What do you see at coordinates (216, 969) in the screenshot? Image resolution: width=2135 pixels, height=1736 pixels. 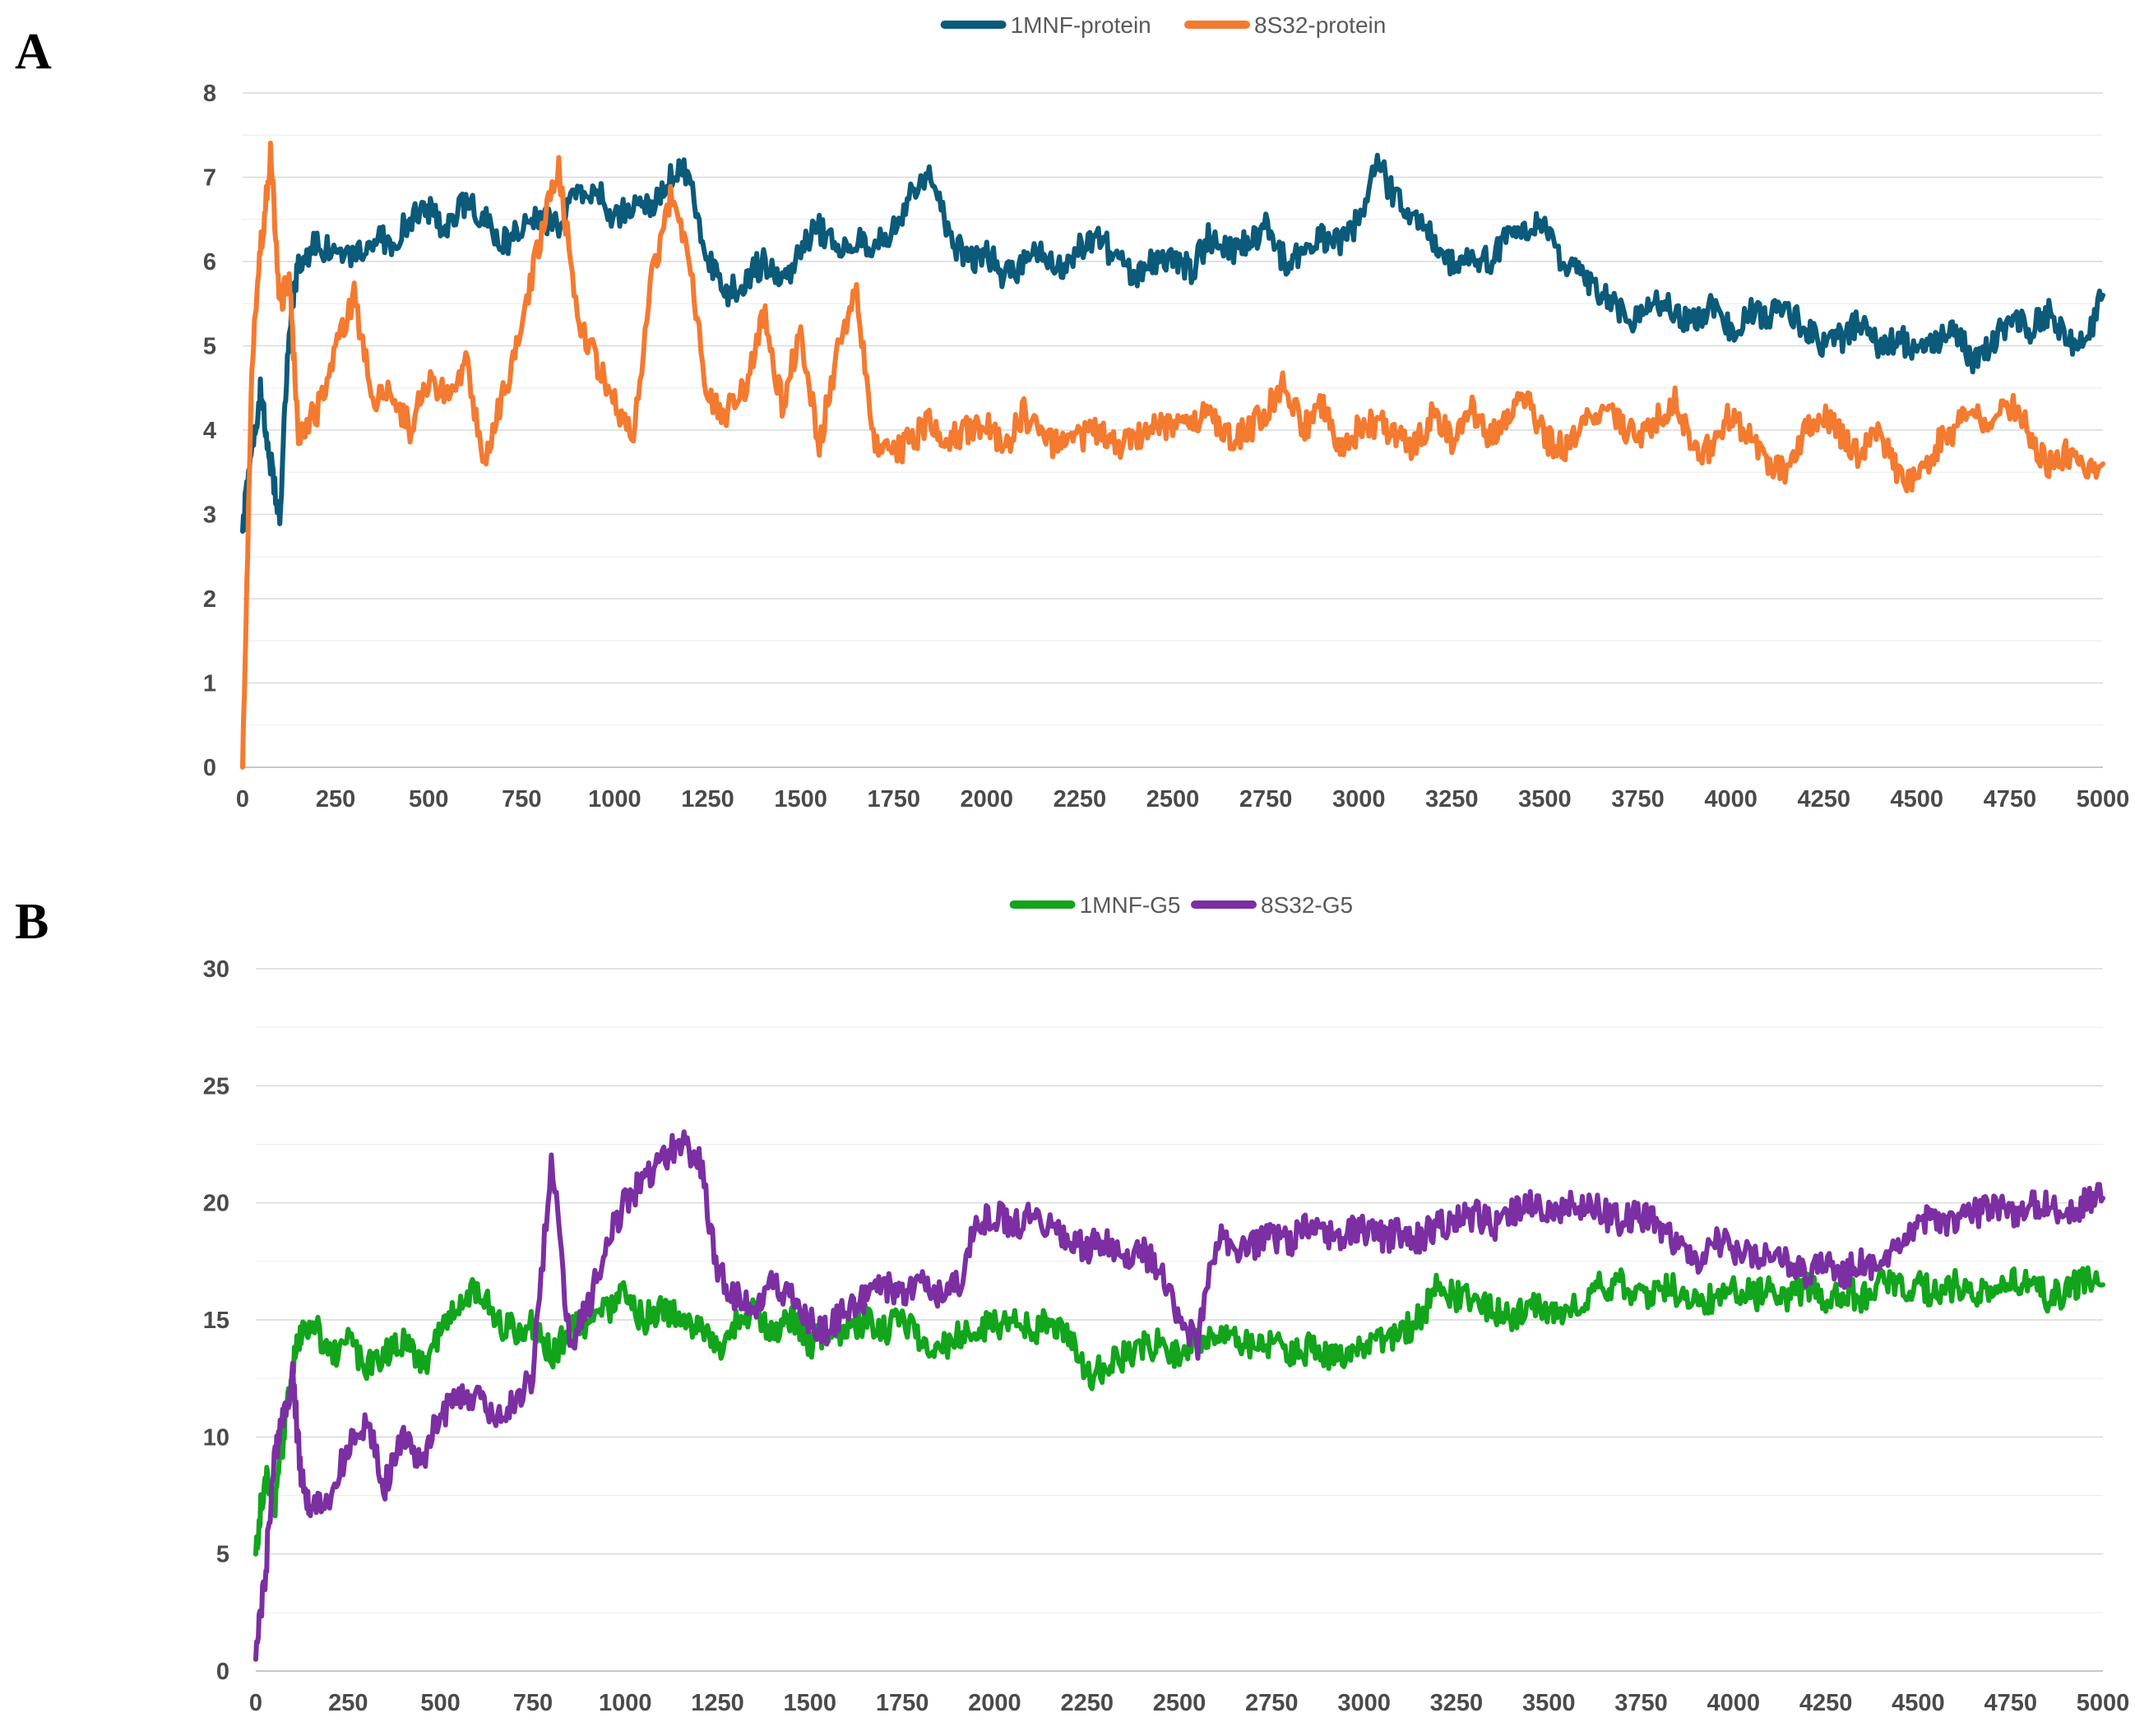 I see `y-tick-label: 30` at bounding box center [216, 969].